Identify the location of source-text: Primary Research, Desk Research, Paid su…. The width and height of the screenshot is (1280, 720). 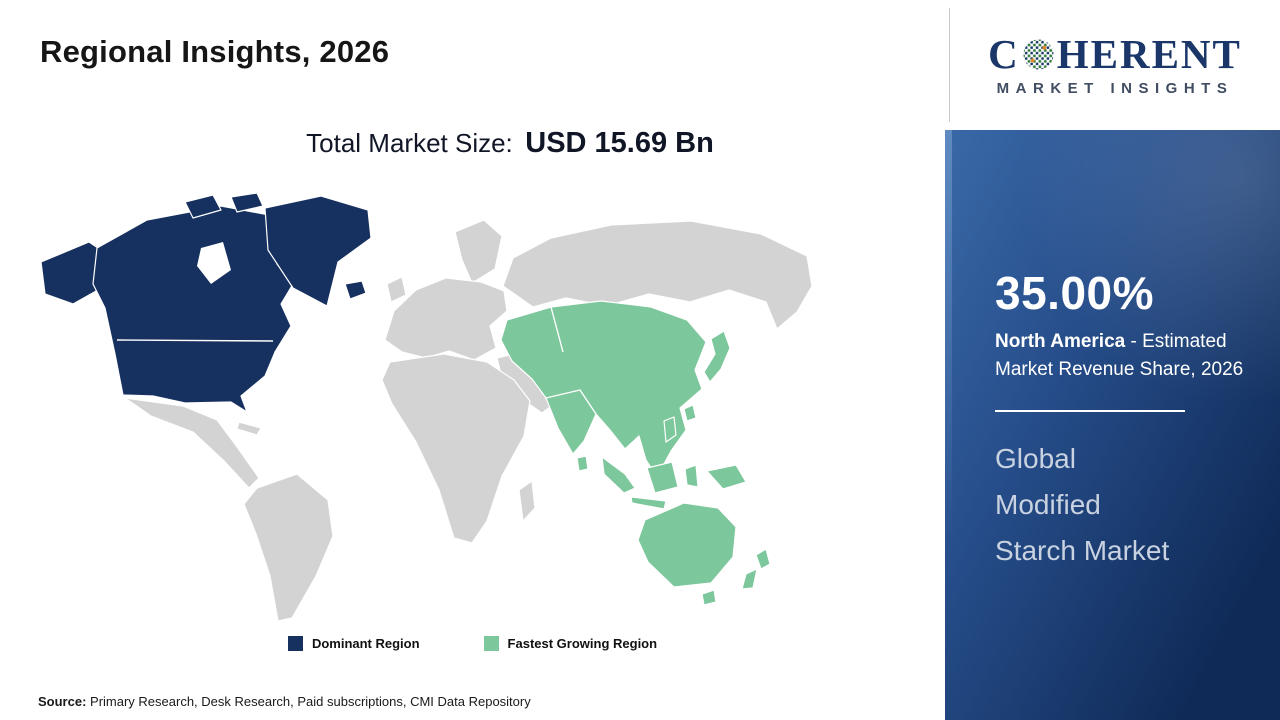
(308, 701).